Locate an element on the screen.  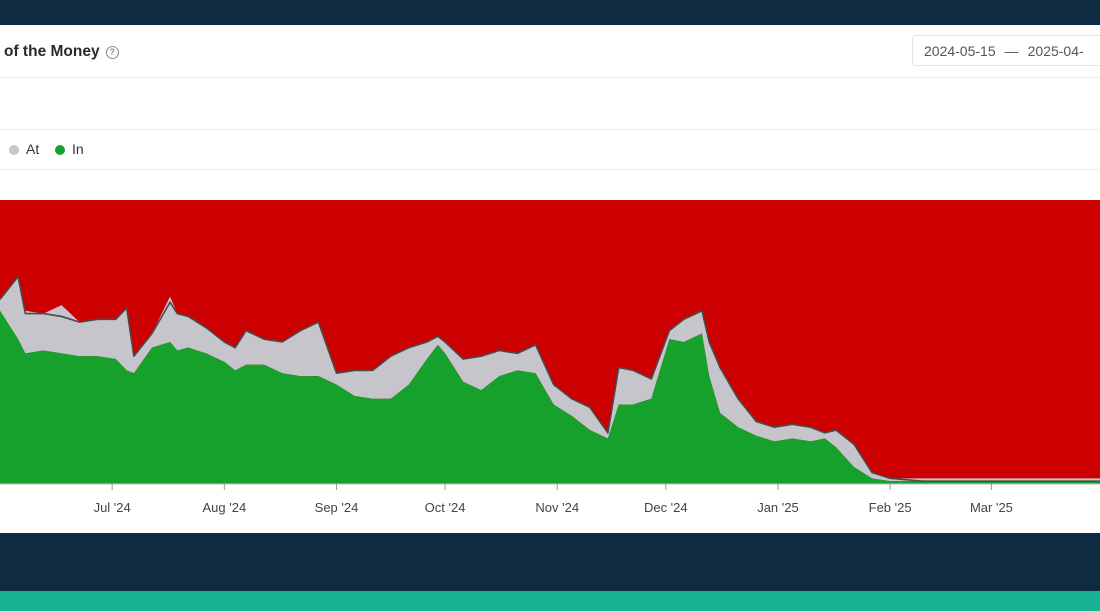
chart-title-text: of the Money is located at coordinates (52, 51).